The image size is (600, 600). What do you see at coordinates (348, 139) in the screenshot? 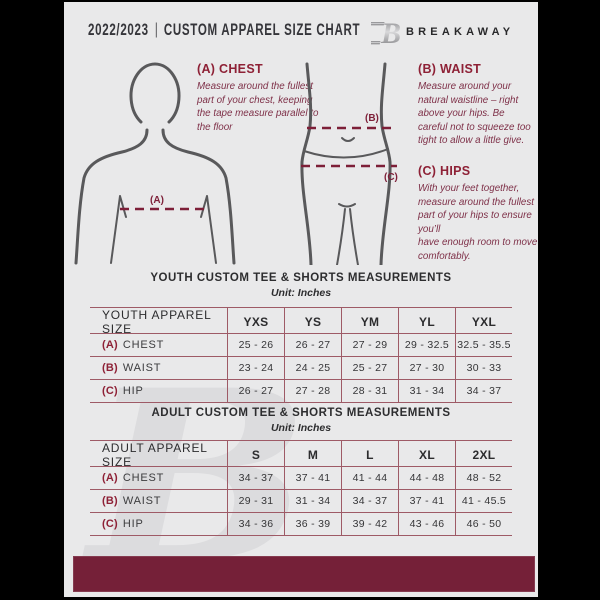
I see `navel-mark` at bounding box center [348, 139].